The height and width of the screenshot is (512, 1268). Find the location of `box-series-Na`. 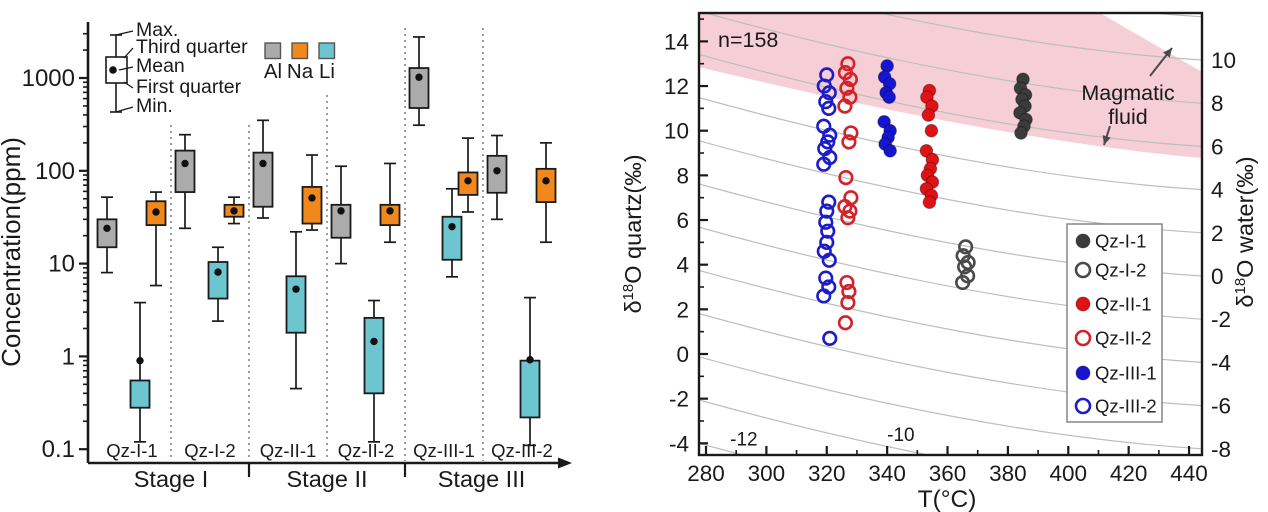

box-series-Na is located at coordinates (351, 212).